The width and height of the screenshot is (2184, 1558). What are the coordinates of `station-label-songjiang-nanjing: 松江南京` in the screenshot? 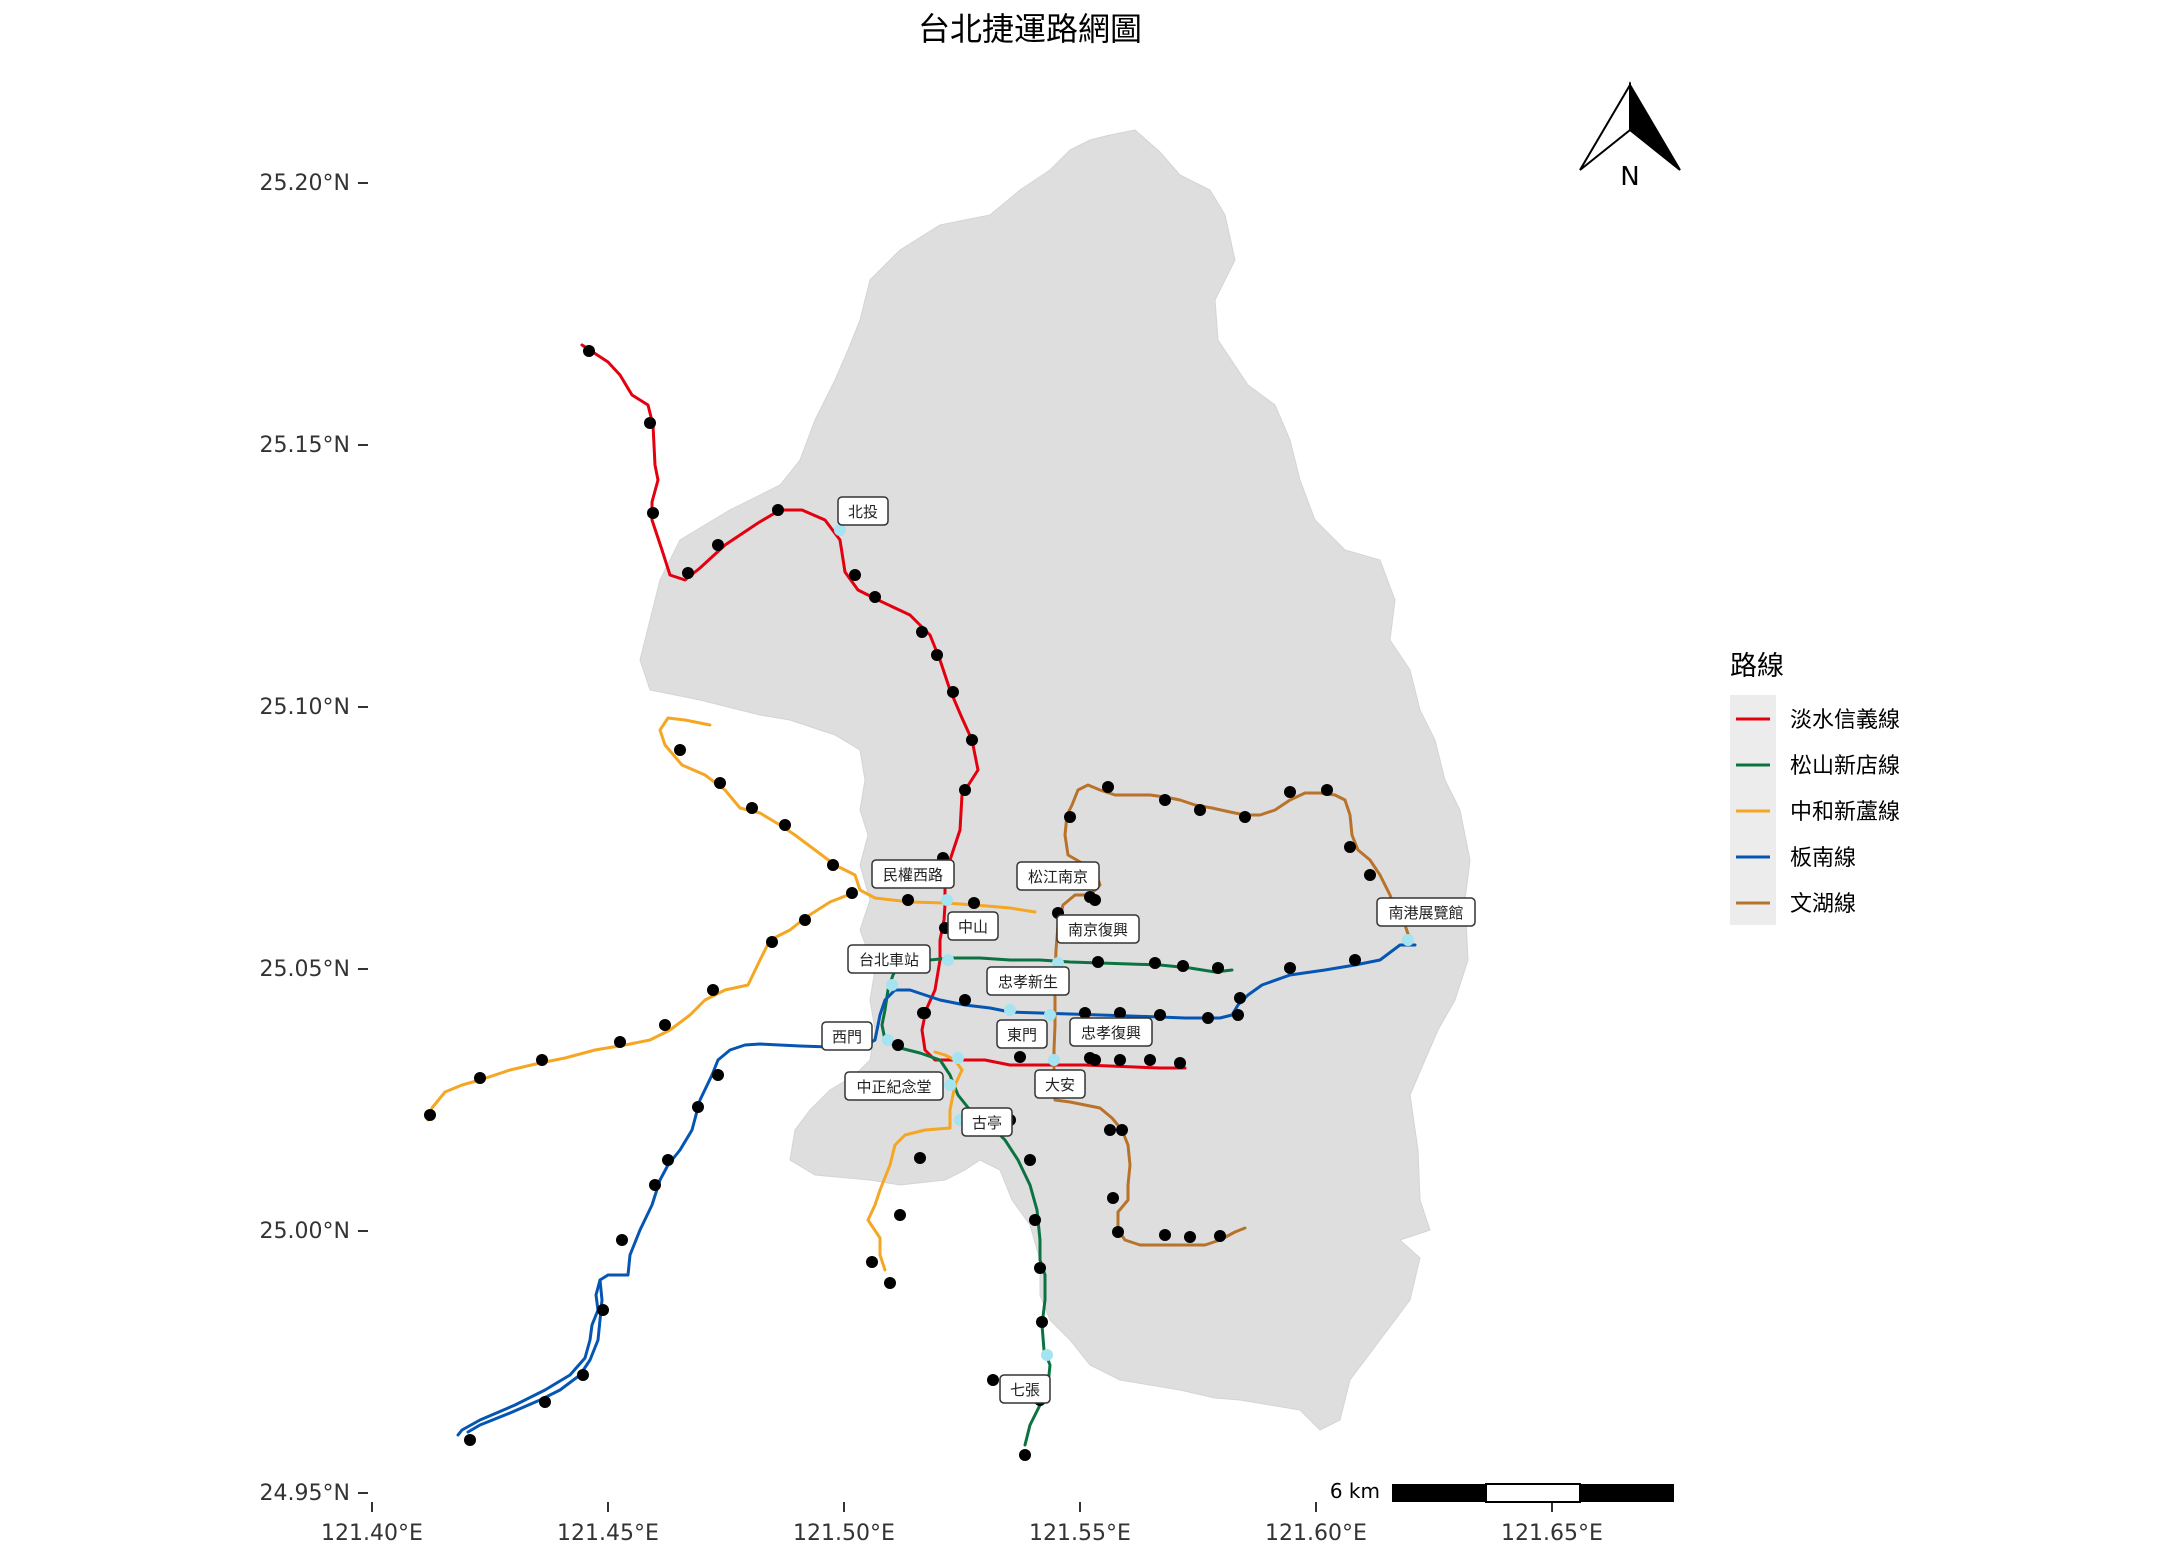 It's located at (1058, 876).